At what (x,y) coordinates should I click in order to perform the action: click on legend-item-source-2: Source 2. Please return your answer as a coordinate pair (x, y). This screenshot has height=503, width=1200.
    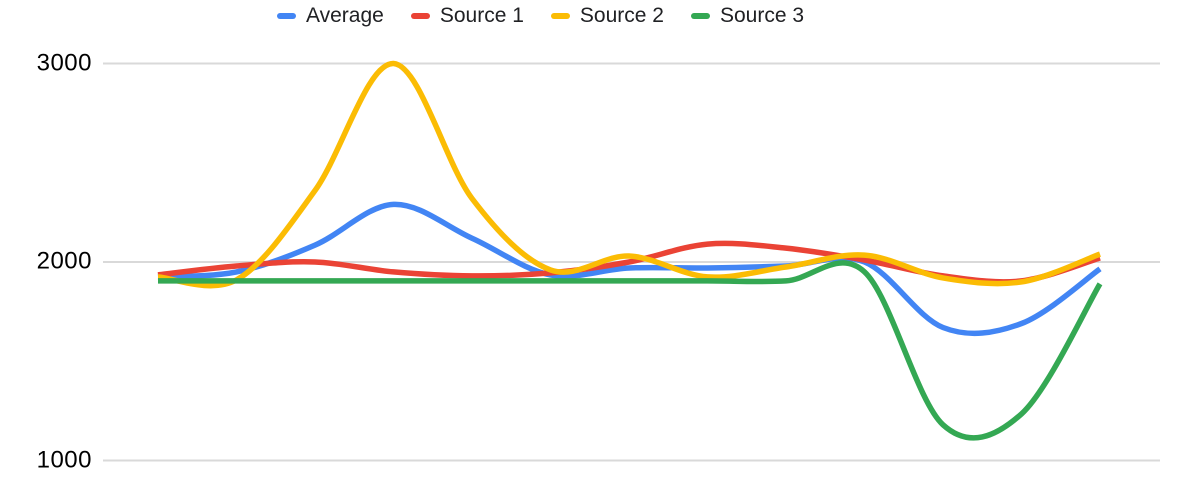
    Looking at the image, I should click on (607, 16).